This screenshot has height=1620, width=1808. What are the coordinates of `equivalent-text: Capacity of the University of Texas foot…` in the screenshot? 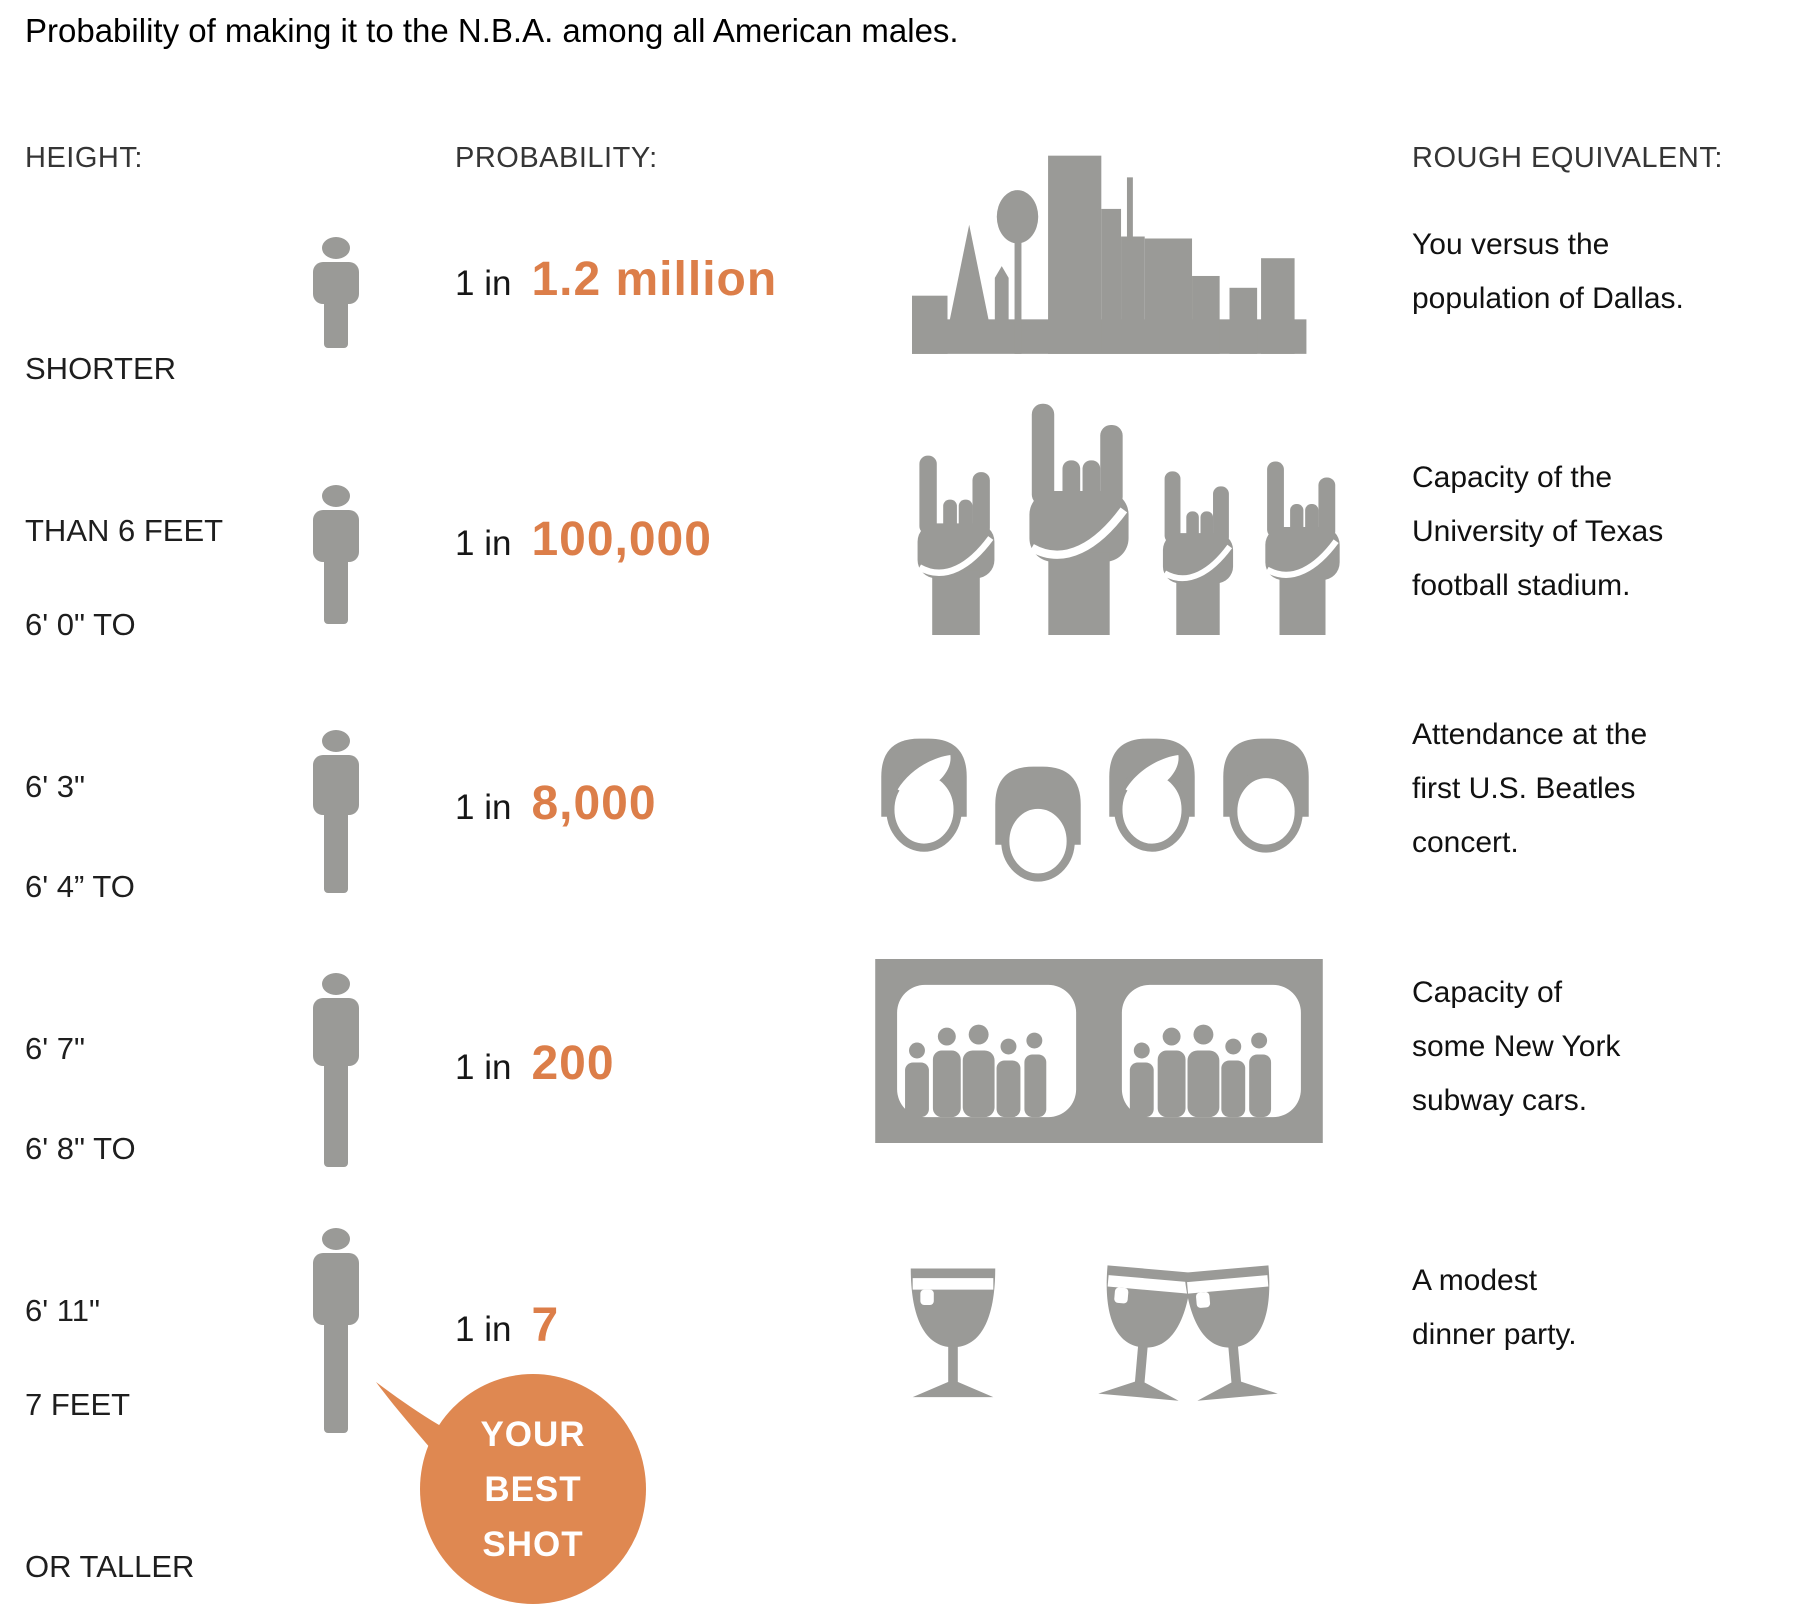 It's located at (1537, 532).